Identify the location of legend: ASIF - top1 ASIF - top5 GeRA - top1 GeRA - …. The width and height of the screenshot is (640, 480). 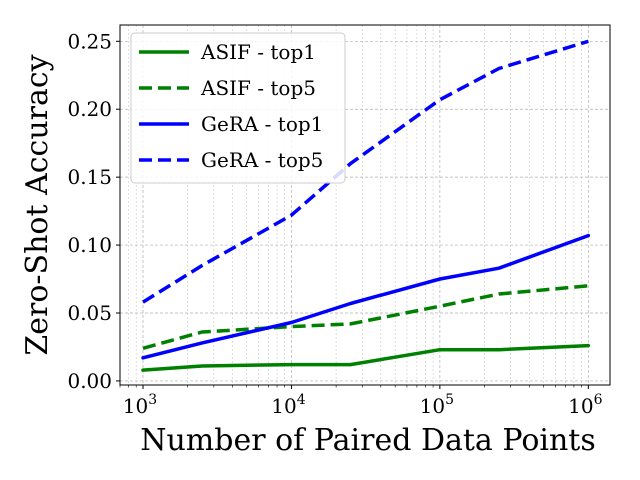
(238, 108).